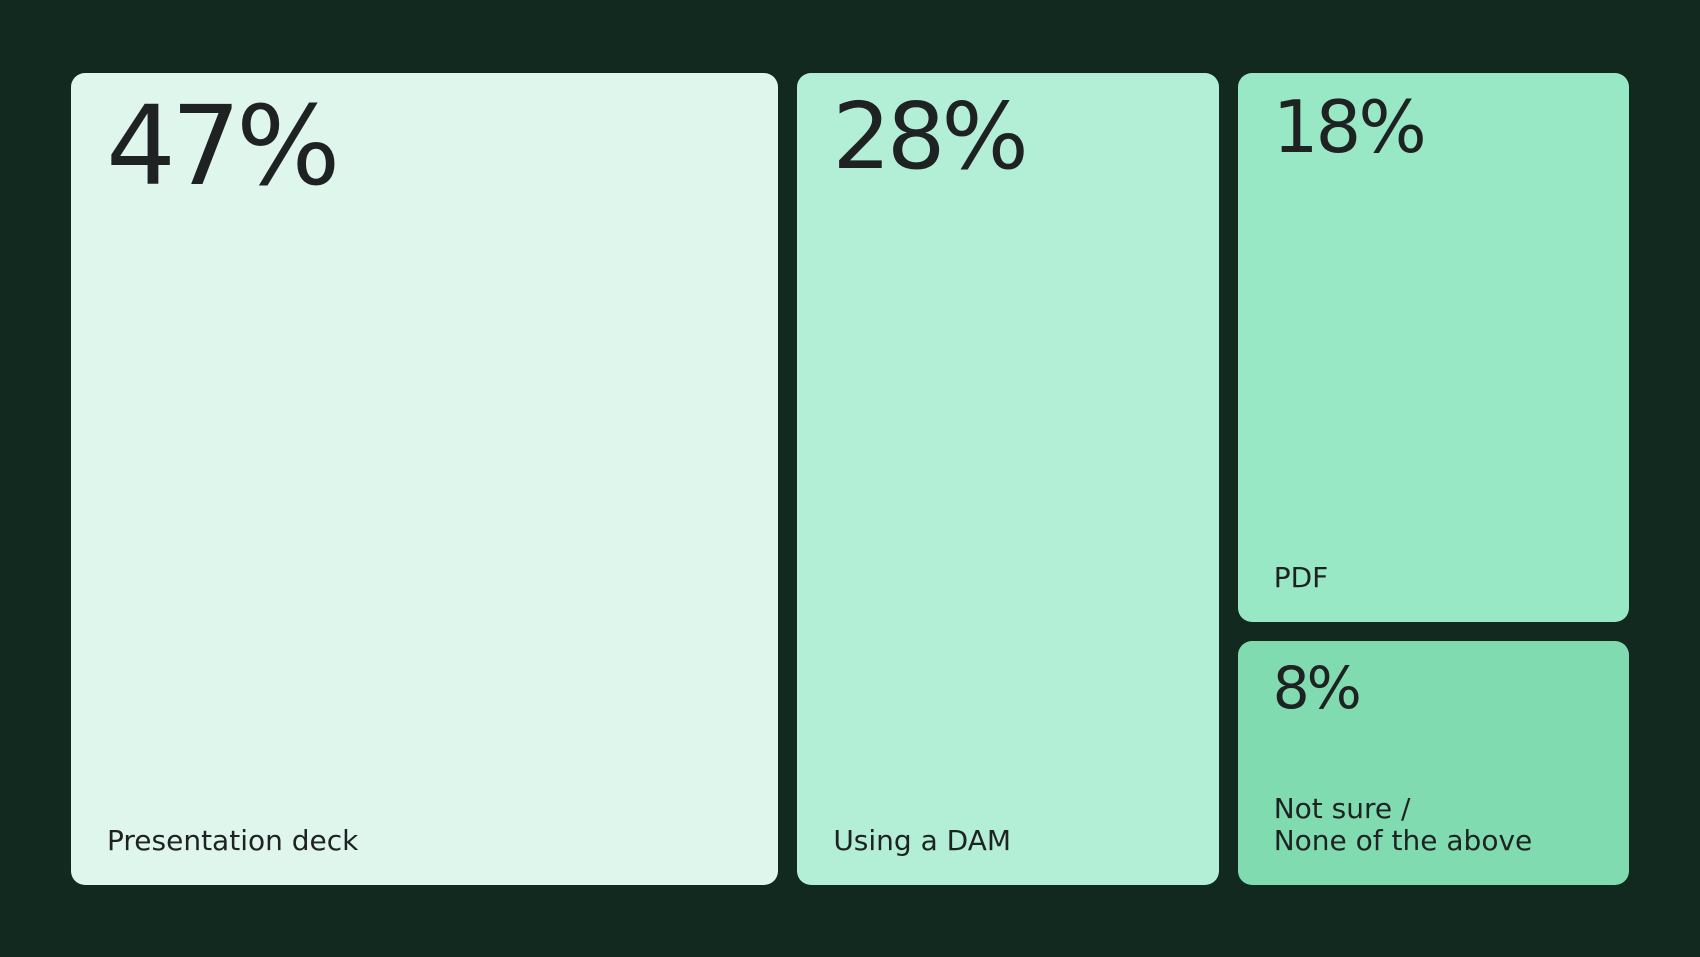  What do you see at coordinates (930, 136) in the screenshot?
I see `tile-value-label: 28%` at bounding box center [930, 136].